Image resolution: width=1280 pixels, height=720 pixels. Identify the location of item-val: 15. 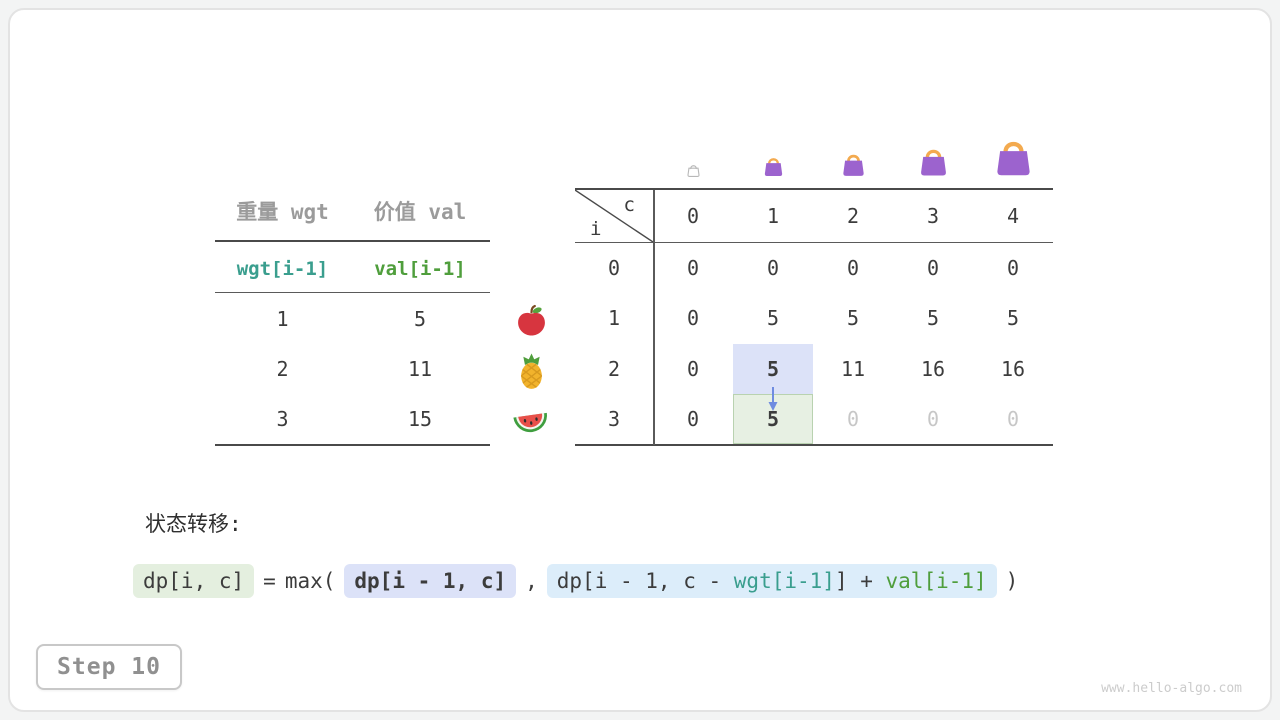
(420, 419).